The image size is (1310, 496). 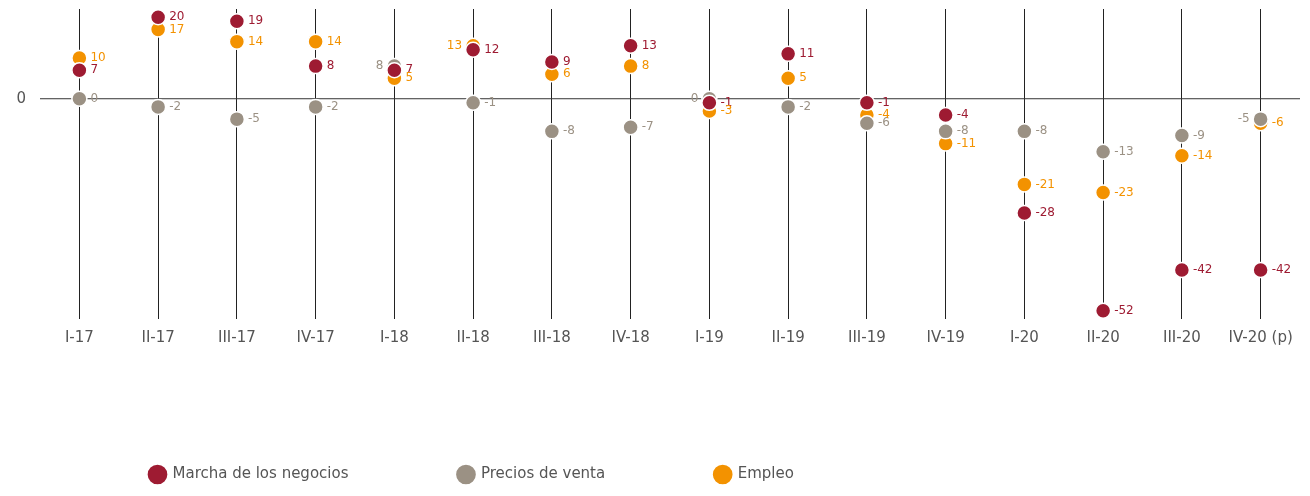 I want to click on x-tick-label: II-20, so click(x=1103, y=336).